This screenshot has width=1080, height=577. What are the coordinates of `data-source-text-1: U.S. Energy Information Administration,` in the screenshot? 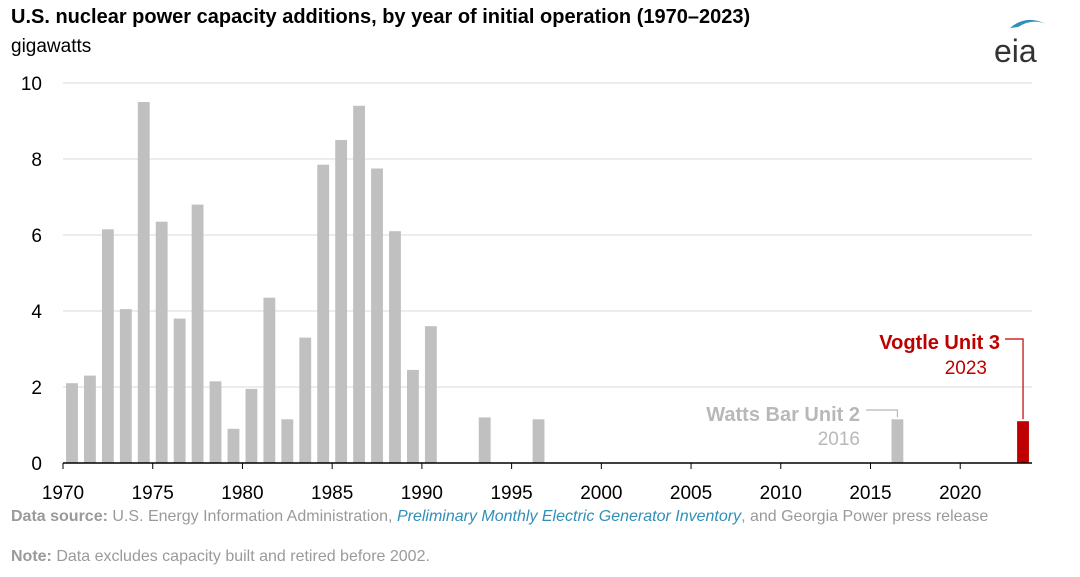 It's located at (252, 516).